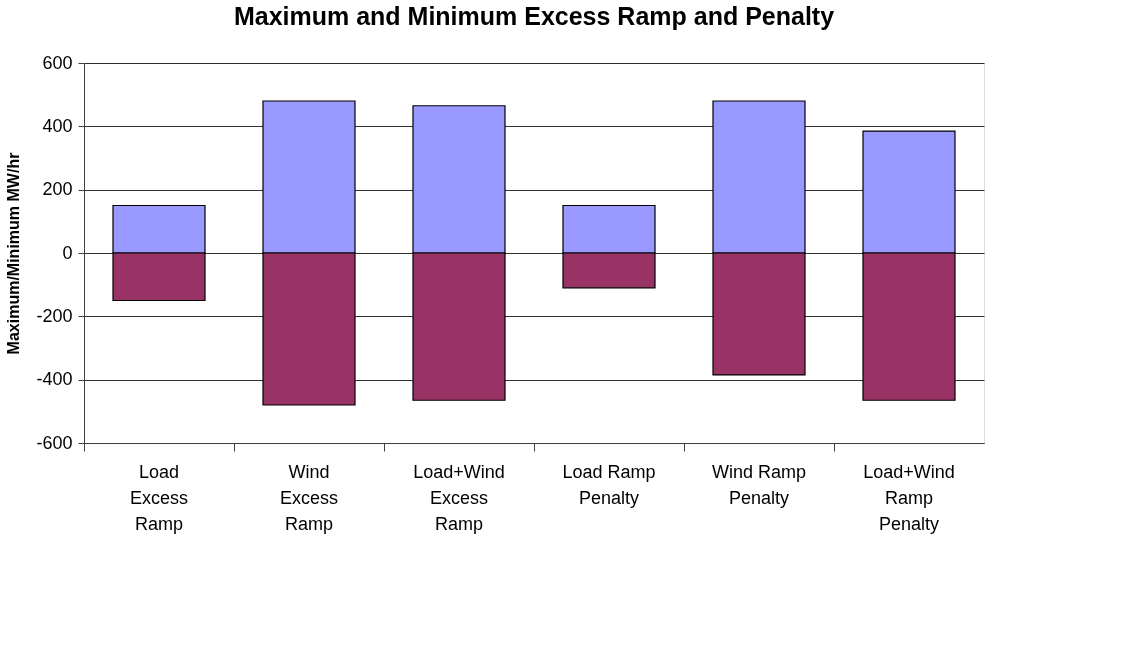 This screenshot has height=656, width=1133. I want to click on y-axis-title: Maximum/Minimum MW/hr, so click(14, 253).